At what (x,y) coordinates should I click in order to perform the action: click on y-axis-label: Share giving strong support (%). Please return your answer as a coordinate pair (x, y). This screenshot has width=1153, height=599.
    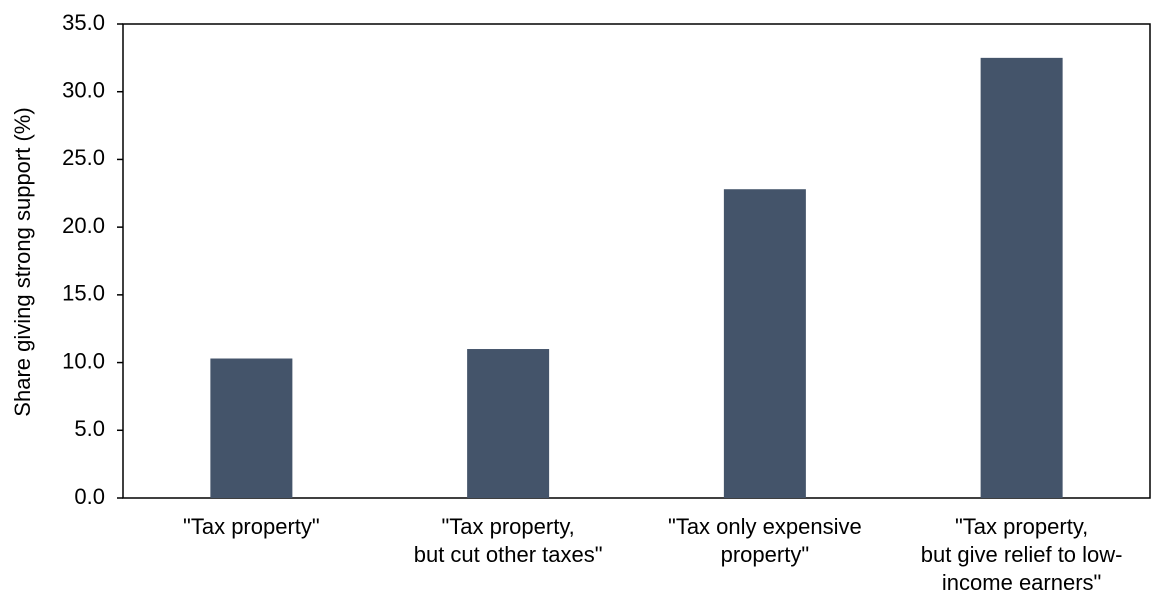
    Looking at the image, I should click on (22, 261).